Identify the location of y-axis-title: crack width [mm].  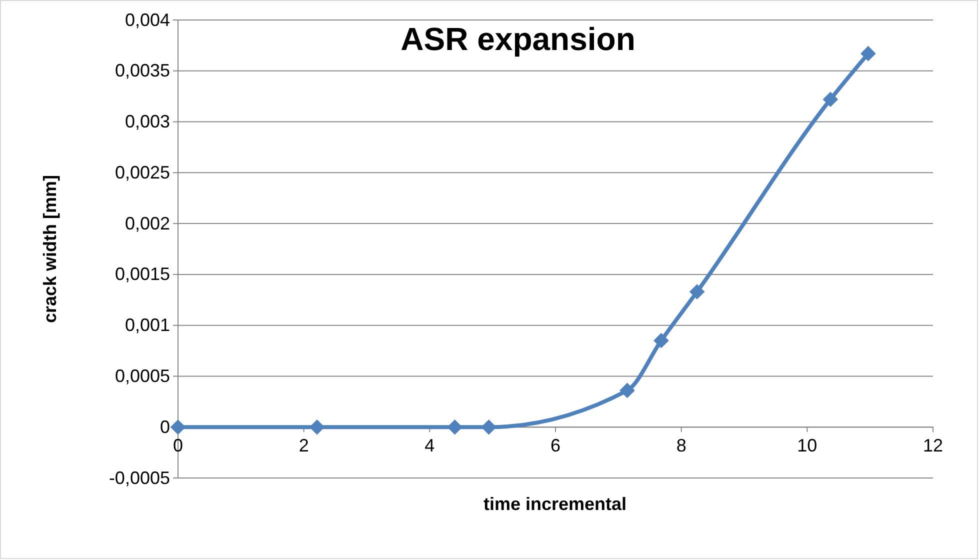
(50, 249).